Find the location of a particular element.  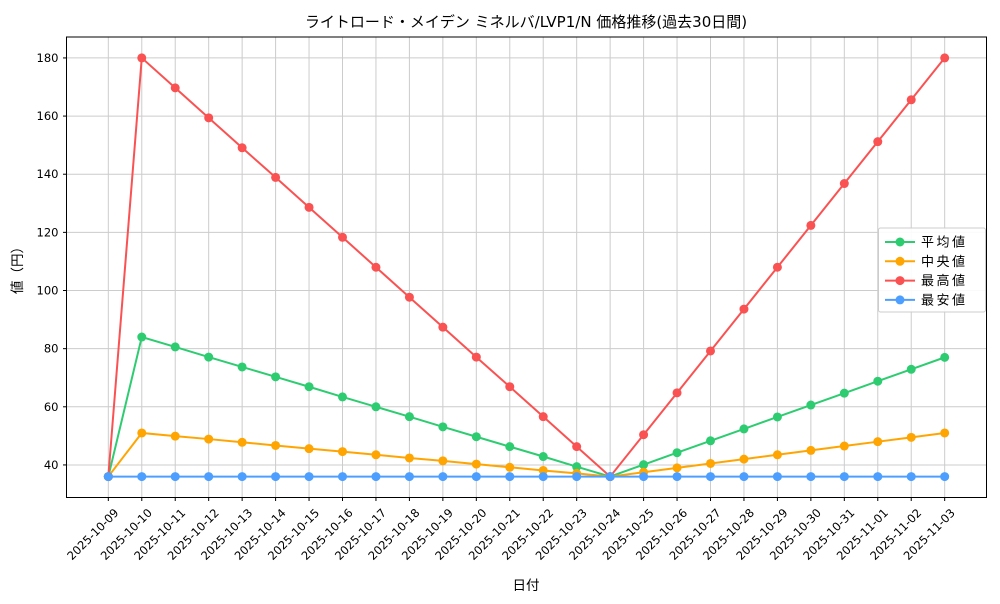

y-tick-label: 40 is located at coordinates (51, 465).